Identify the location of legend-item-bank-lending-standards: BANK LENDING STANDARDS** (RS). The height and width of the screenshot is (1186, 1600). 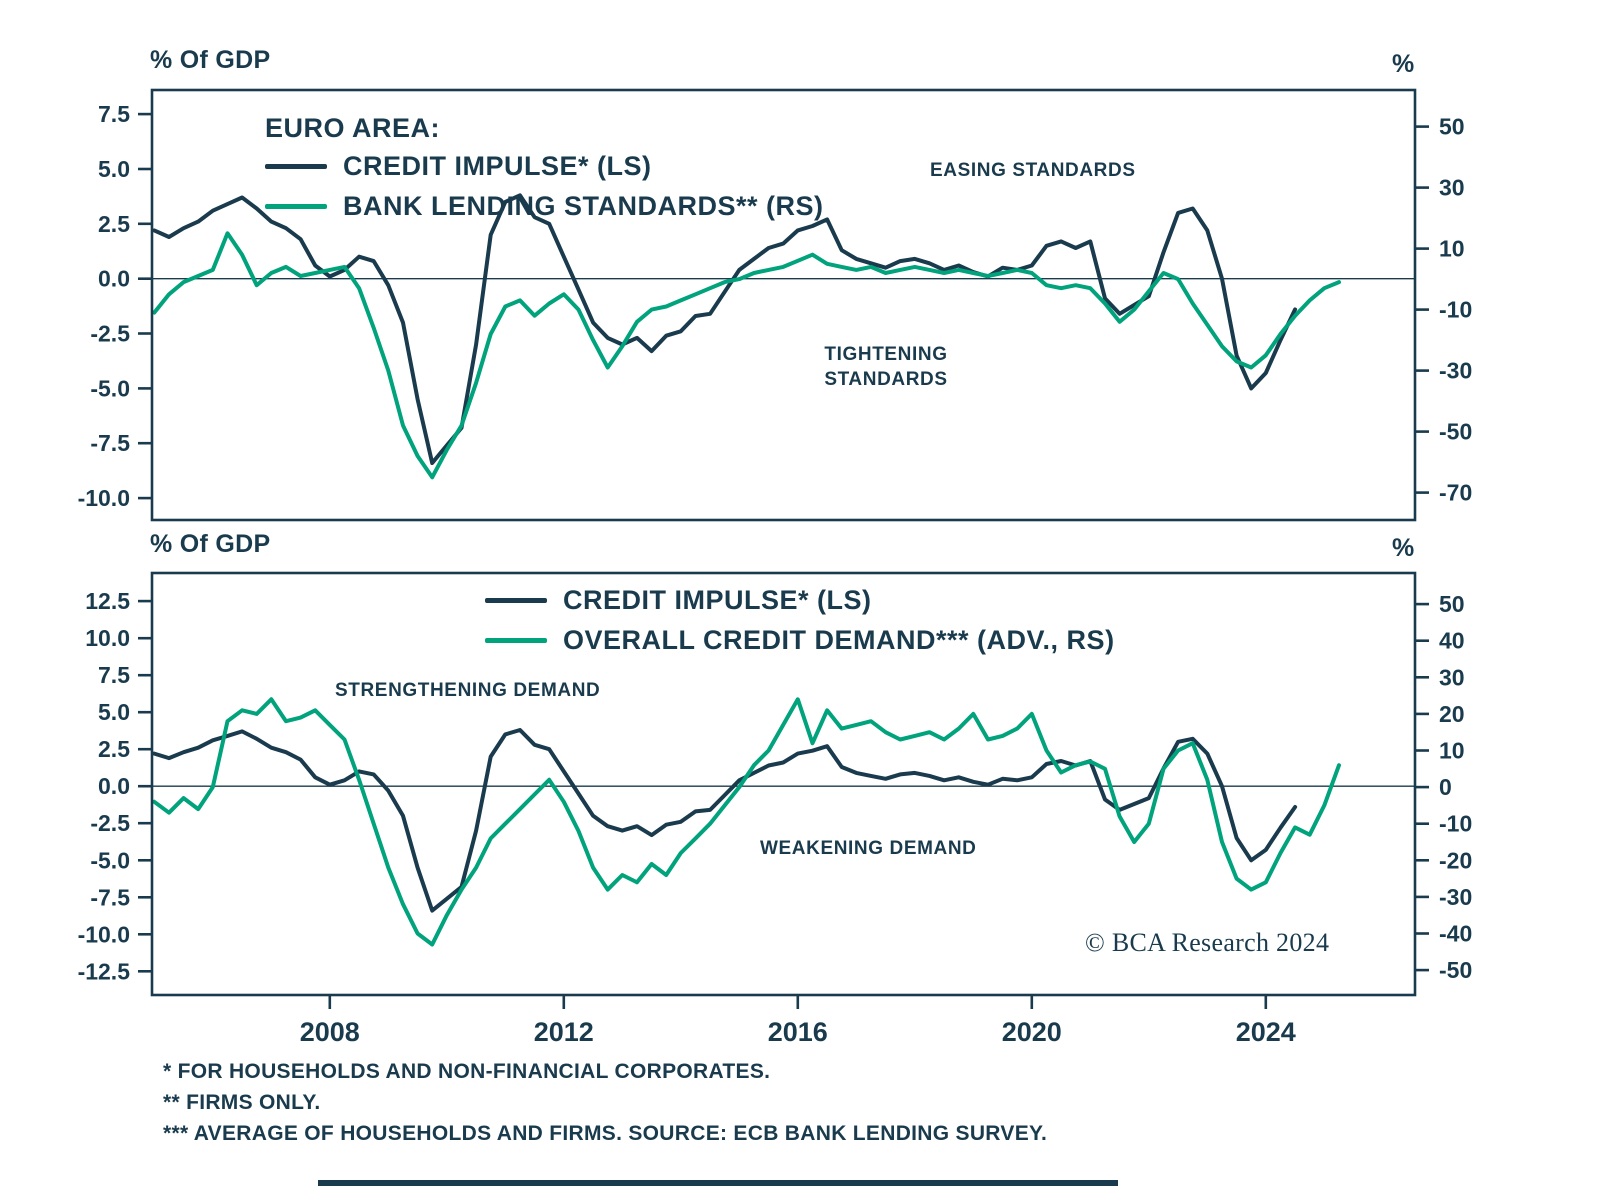
(544, 206).